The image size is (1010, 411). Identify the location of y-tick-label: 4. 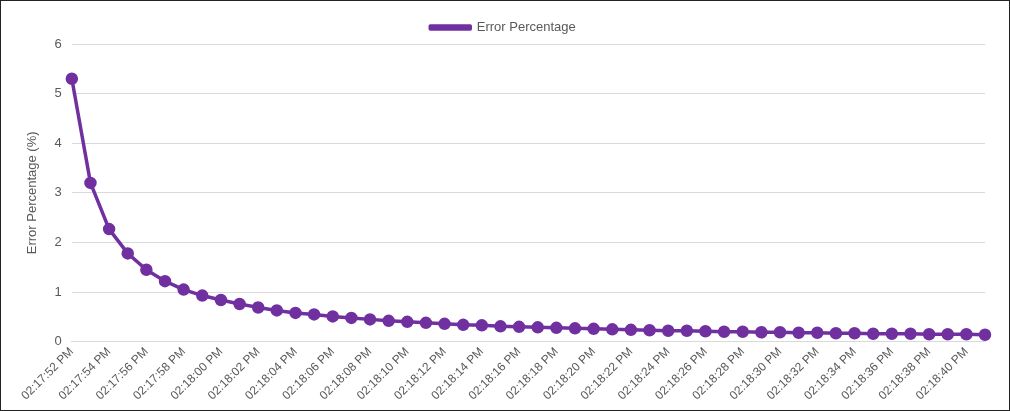
(58, 142).